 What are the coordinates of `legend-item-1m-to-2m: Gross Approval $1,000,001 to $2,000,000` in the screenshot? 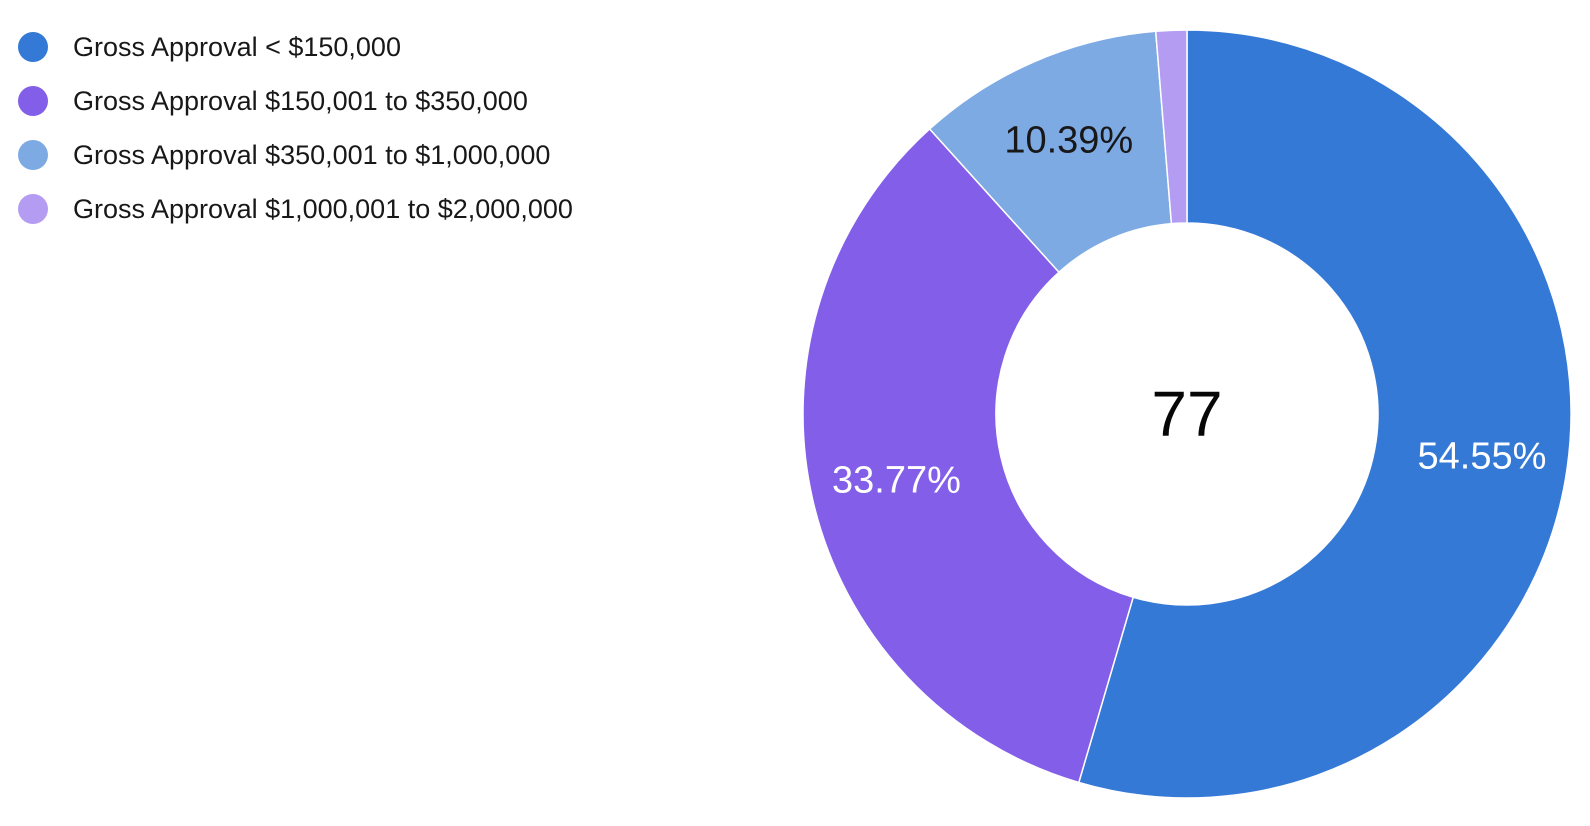 It's located at (295, 209).